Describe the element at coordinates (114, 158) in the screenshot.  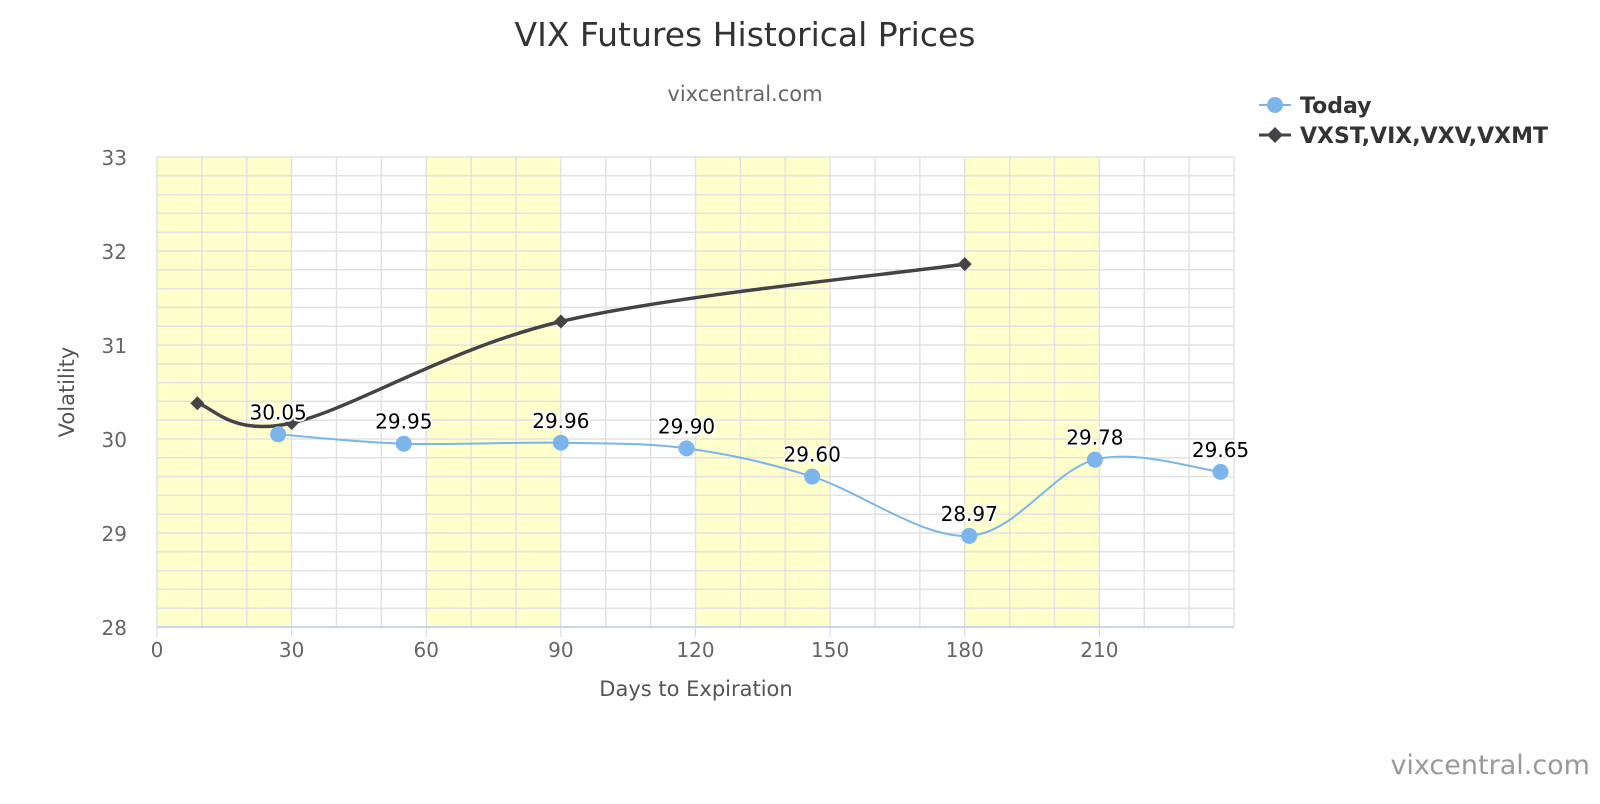
I see `y-tick-label: 33` at that location.